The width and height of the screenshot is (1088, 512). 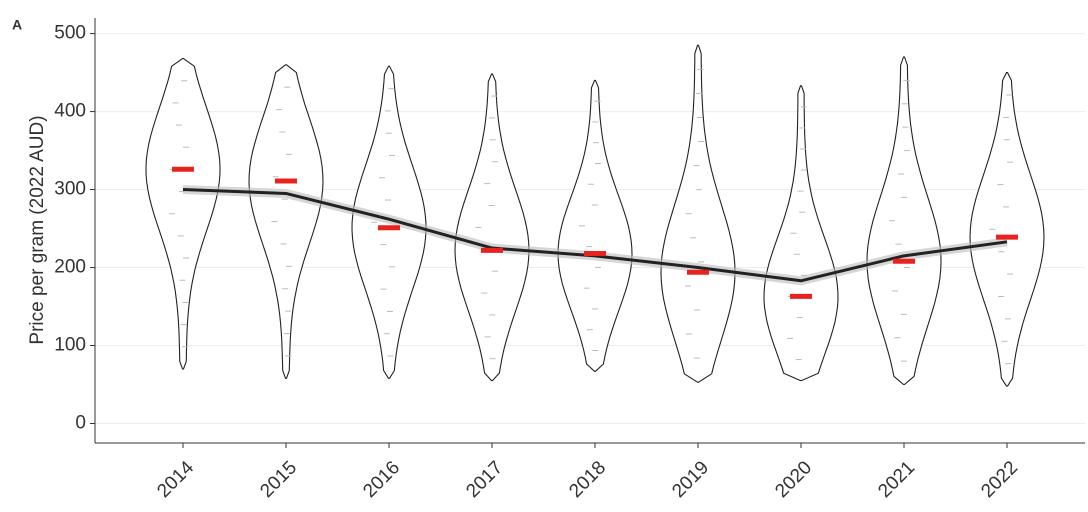 What do you see at coordinates (17, 25) in the screenshot?
I see `panel-label: A` at bounding box center [17, 25].